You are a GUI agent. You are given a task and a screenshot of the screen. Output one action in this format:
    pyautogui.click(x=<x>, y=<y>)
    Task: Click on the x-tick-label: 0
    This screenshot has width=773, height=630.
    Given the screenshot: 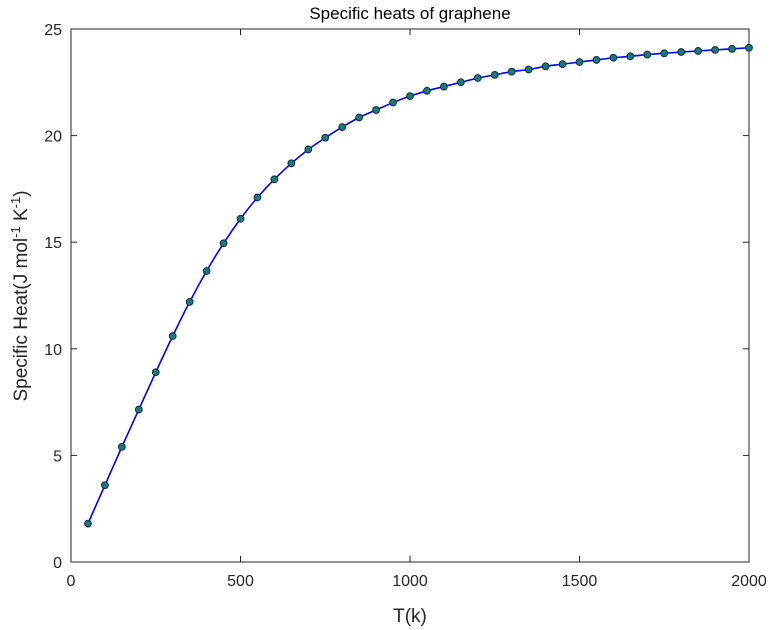 What is the action you would take?
    pyautogui.click(x=71, y=581)
    